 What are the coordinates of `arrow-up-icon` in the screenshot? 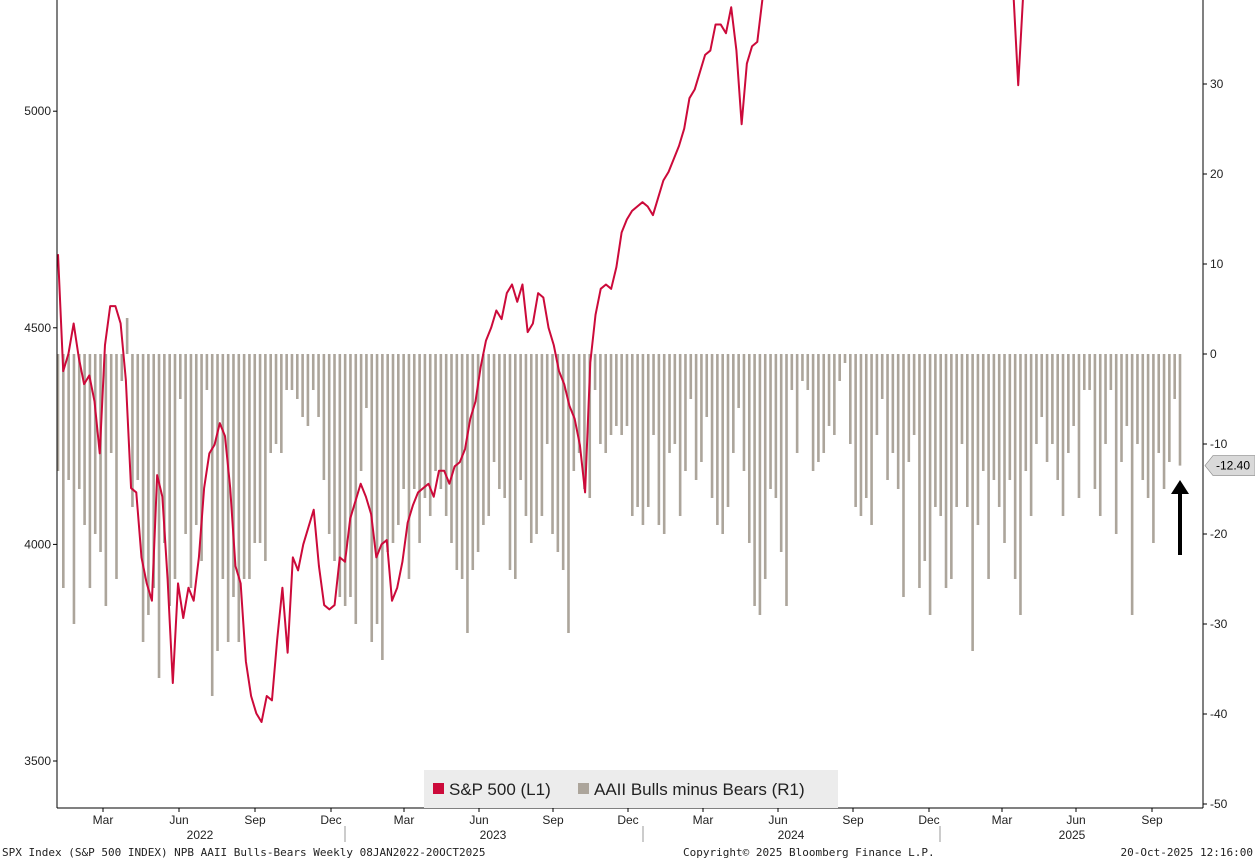 It's located at (1180, 487).